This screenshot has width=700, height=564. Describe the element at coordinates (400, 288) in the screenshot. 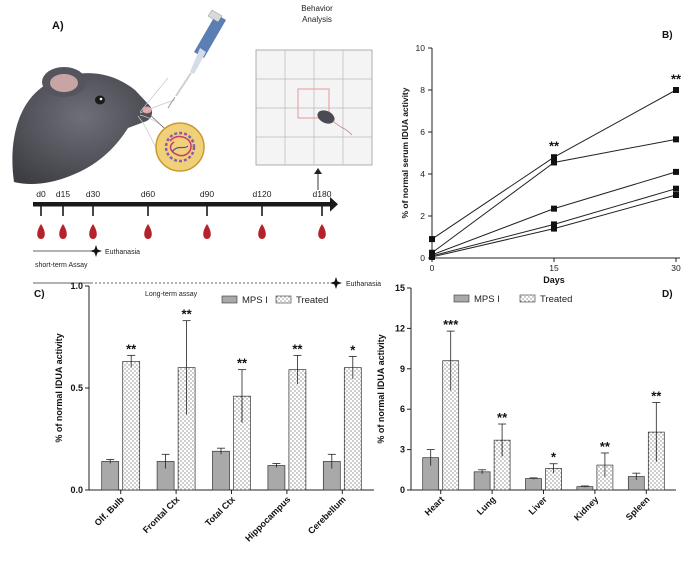

I see `y-tick-label: 15` at that location.